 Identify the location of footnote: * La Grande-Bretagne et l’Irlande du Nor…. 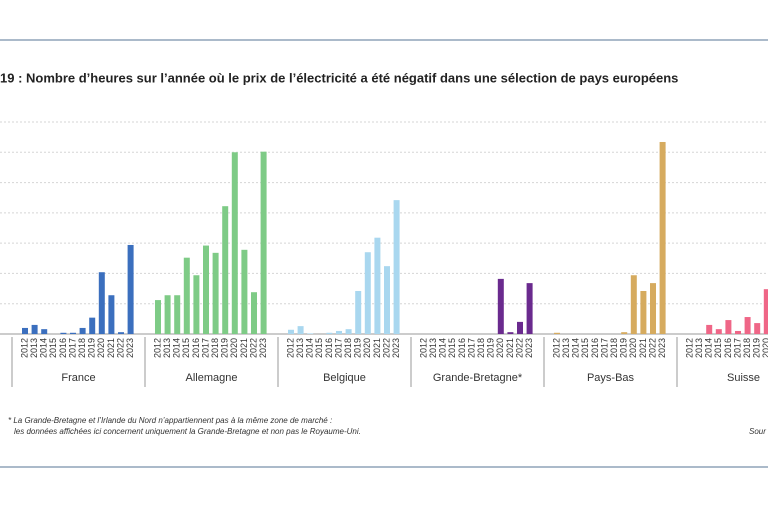
(170, 420).